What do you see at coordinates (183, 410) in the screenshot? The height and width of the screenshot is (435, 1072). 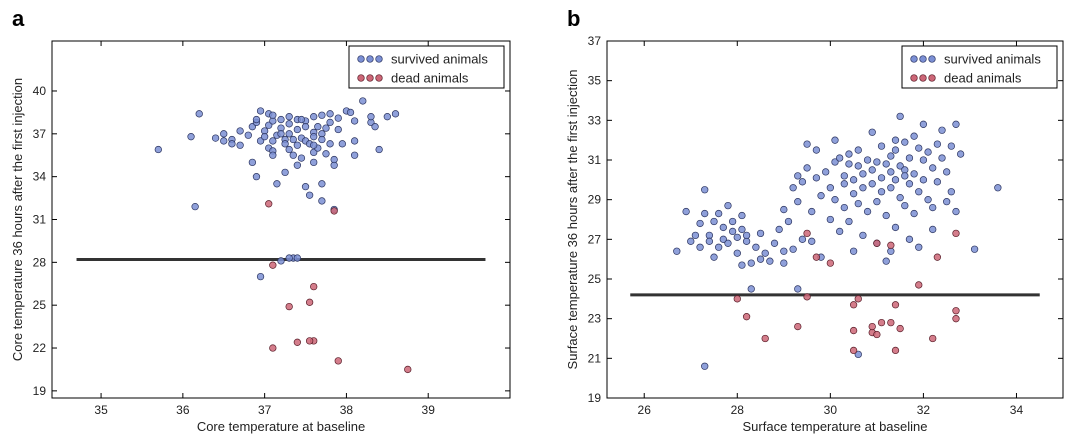 I see `x-tick-label: 36` at bounding box center [183, 410].